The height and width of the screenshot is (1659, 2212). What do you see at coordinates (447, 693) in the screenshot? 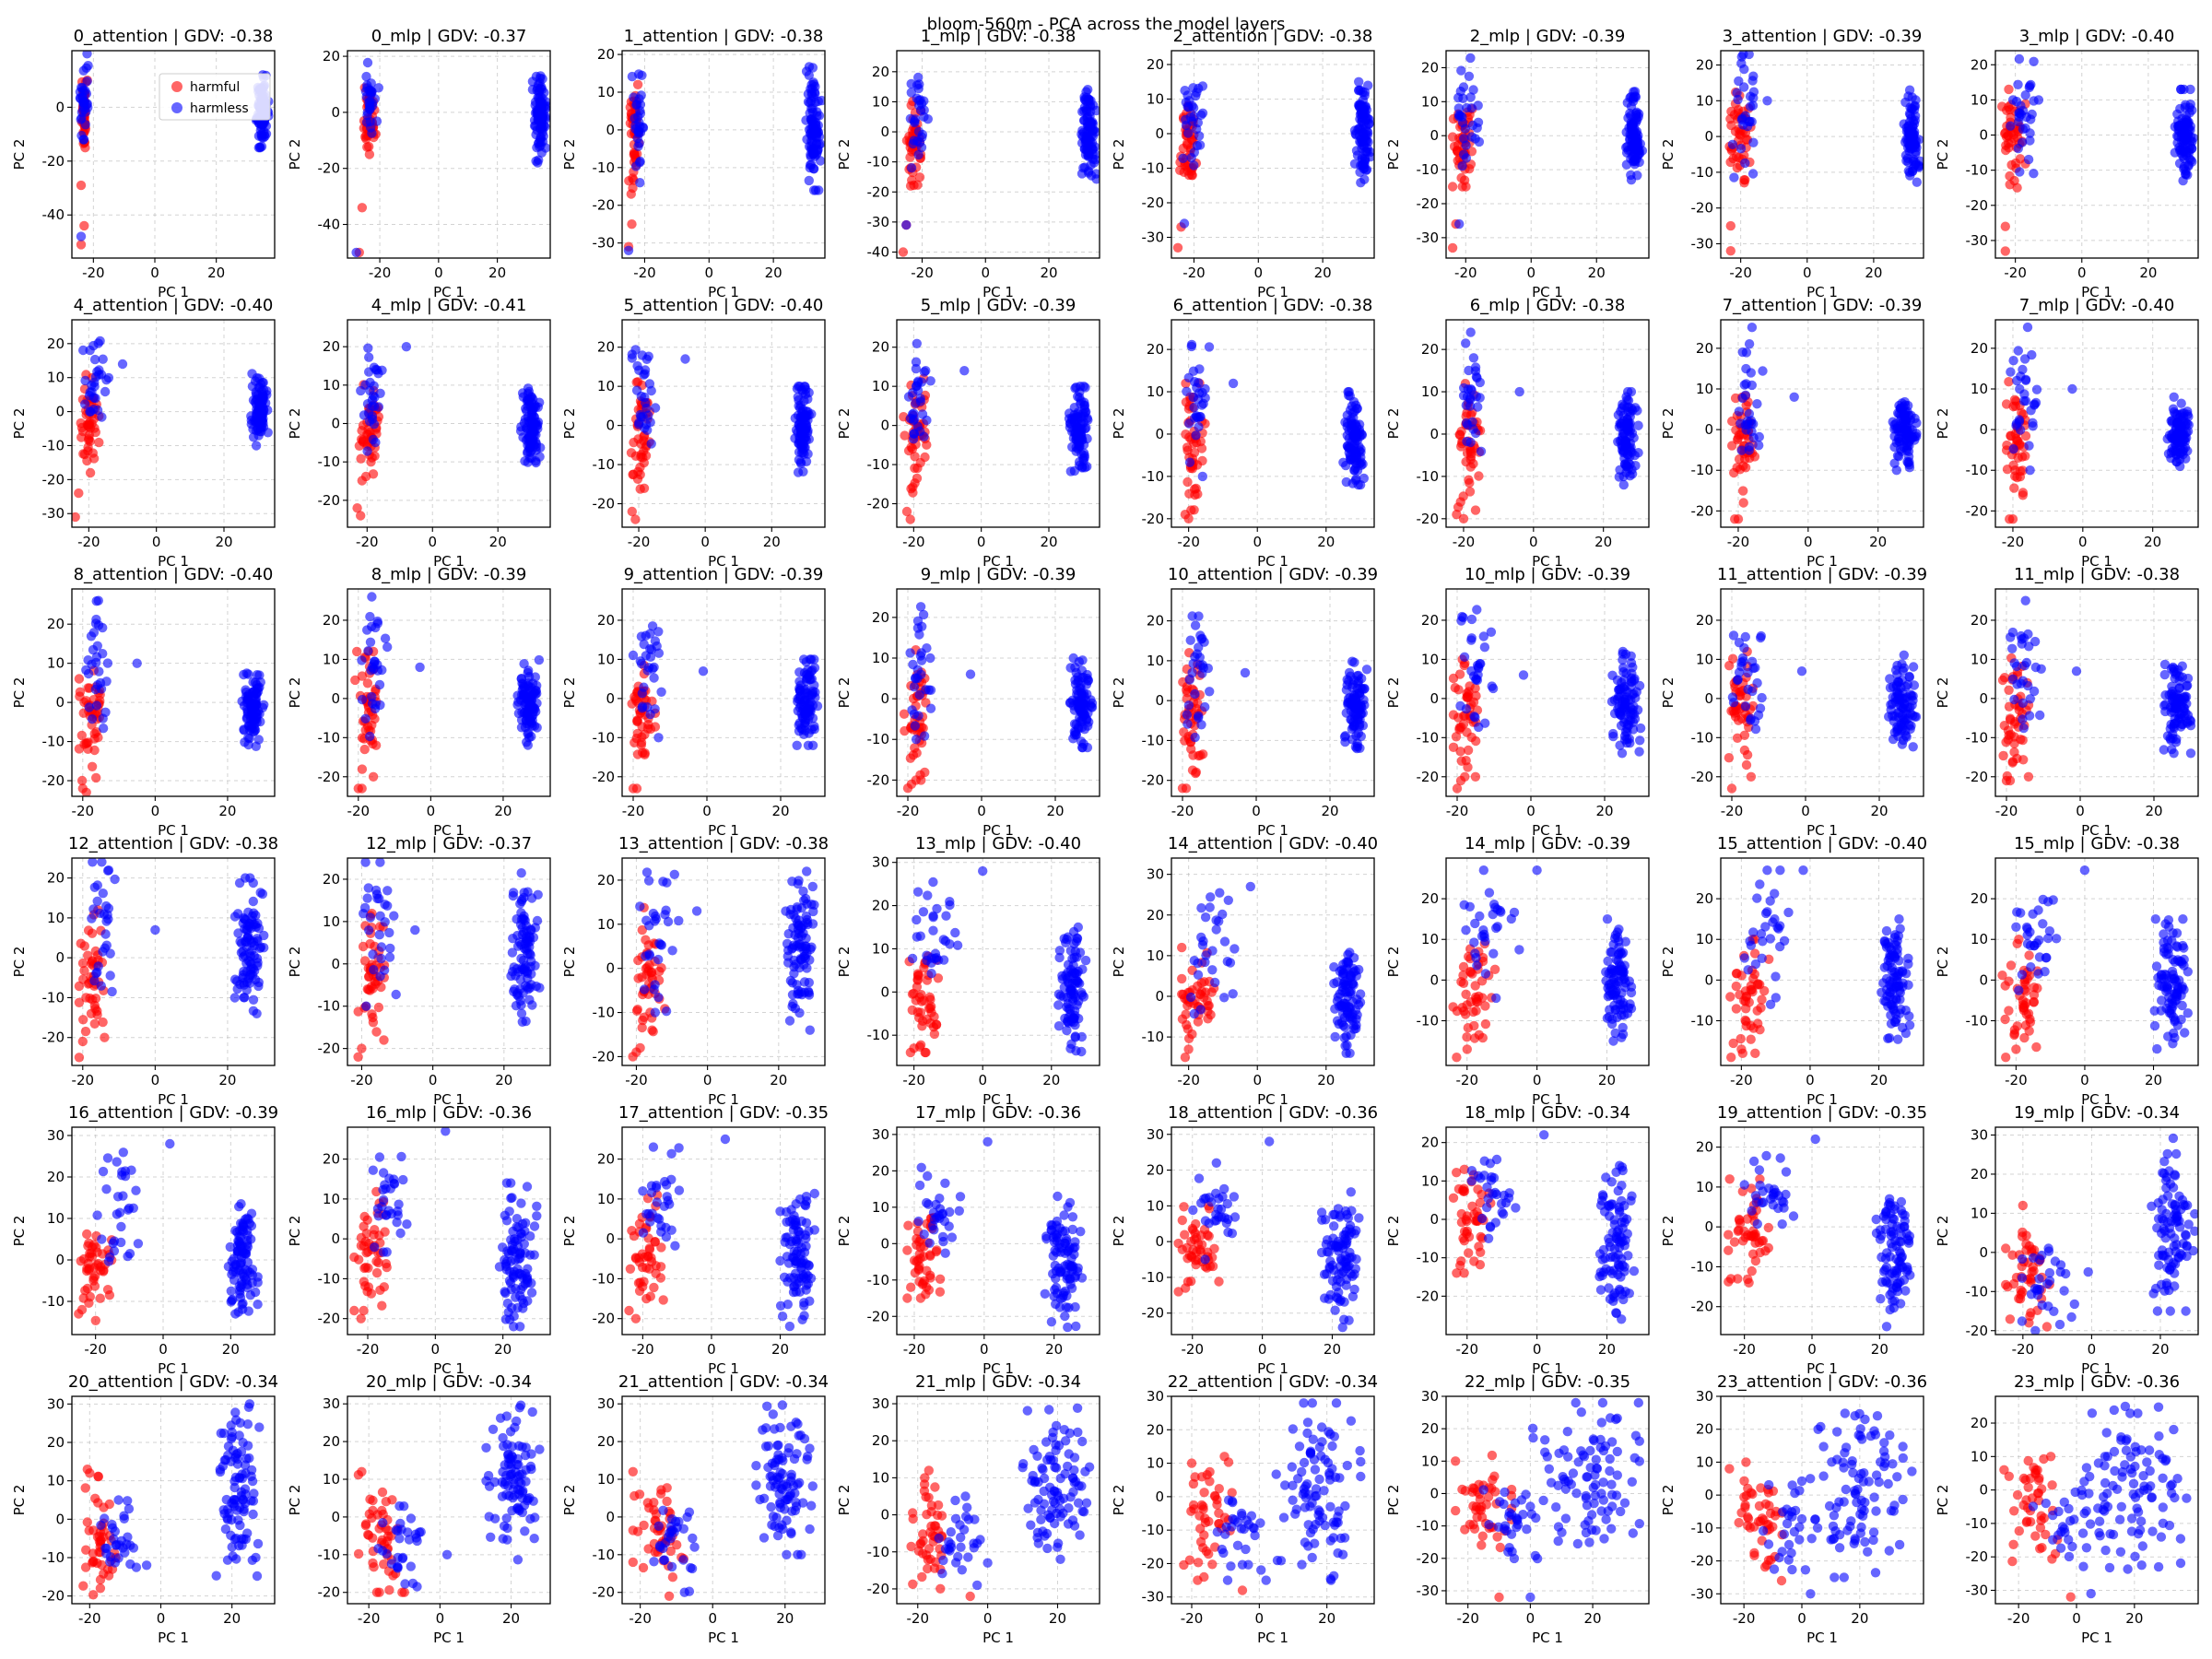
I see `scatter-points` at bounding box center [447, 693].